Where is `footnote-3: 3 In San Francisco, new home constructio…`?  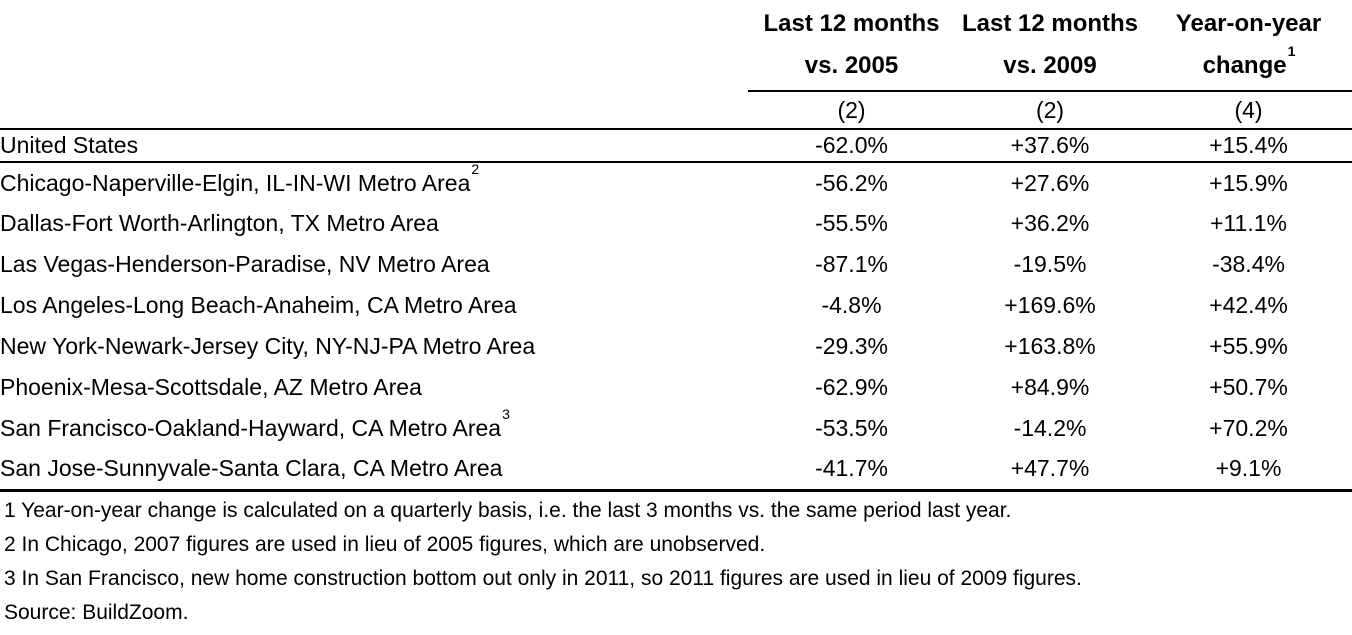 footnote-3: 3 In San Francisco, new home constructio… is located at coordinates (543, 578).